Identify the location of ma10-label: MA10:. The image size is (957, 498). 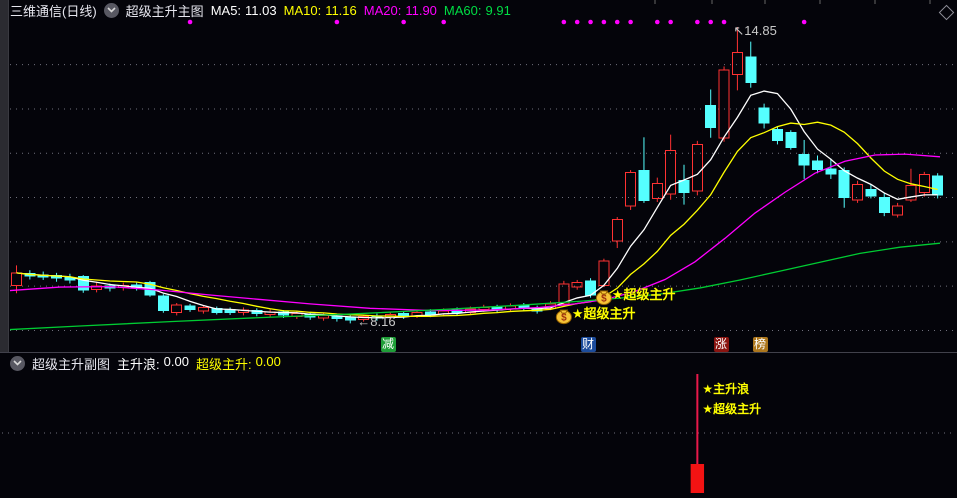
(302, 10).